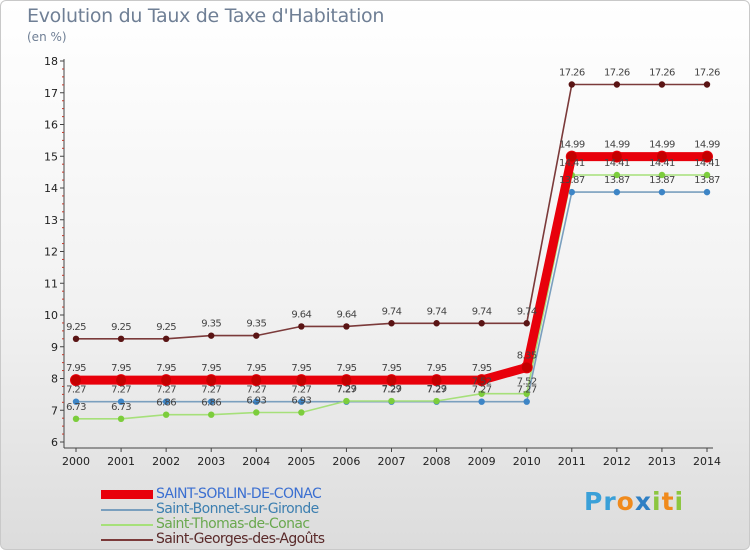 This screenshot has height=550, width=750. What do you see at coordinates (594, 501) in the screenshot?
I see `brand-letter: P` at bounding box center [594, 501].